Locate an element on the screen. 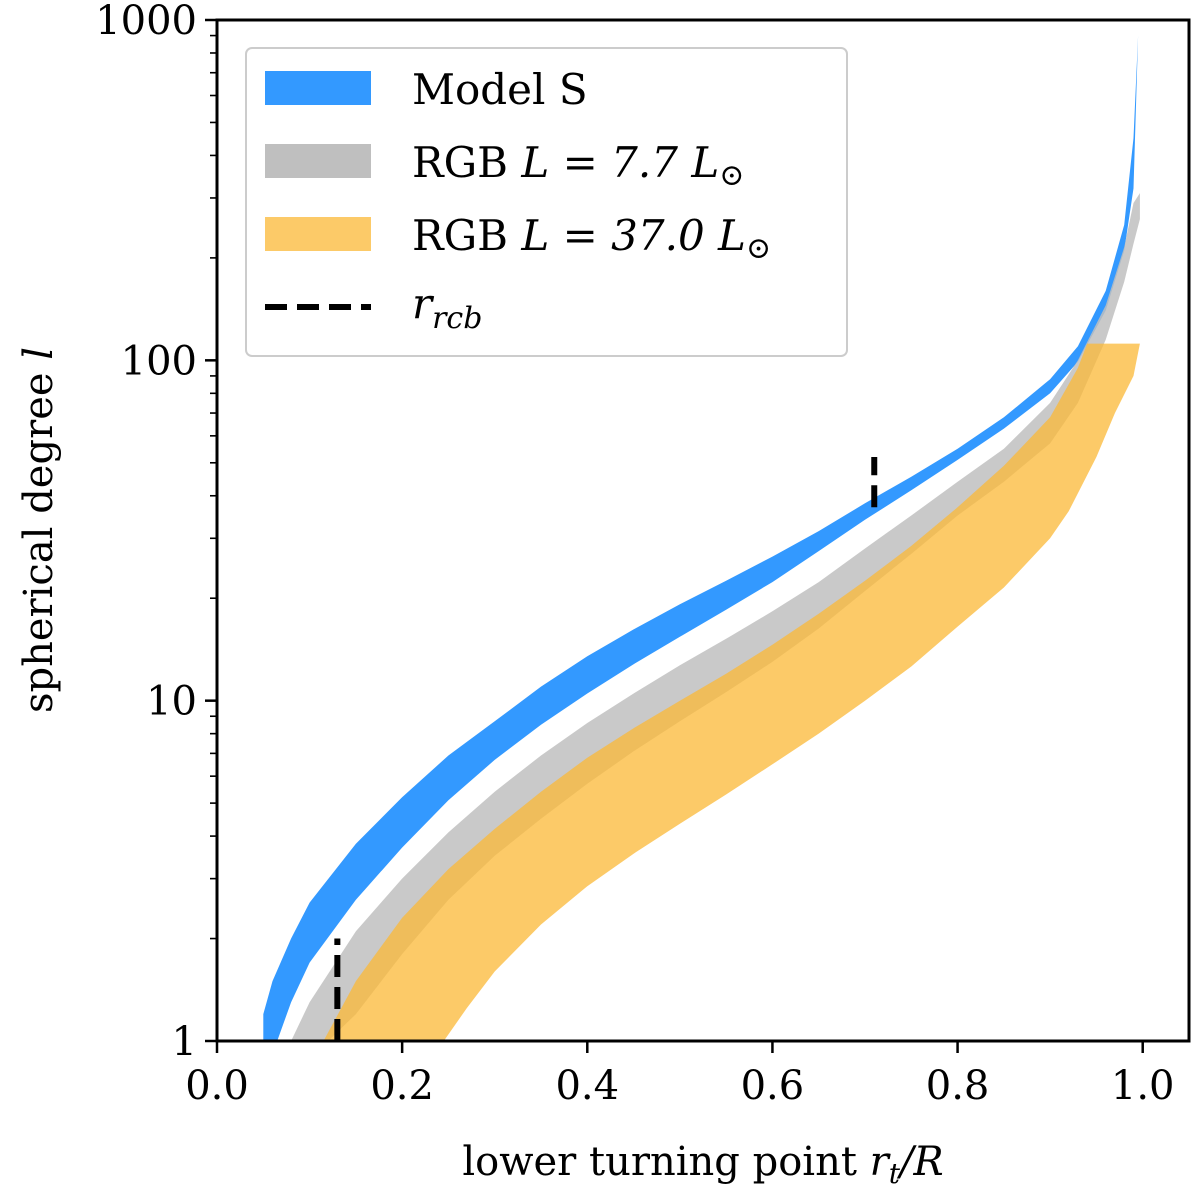 This screenshot has width=1200, height=1197. legend-swatch-model-s is located at coordinates (318, 88).